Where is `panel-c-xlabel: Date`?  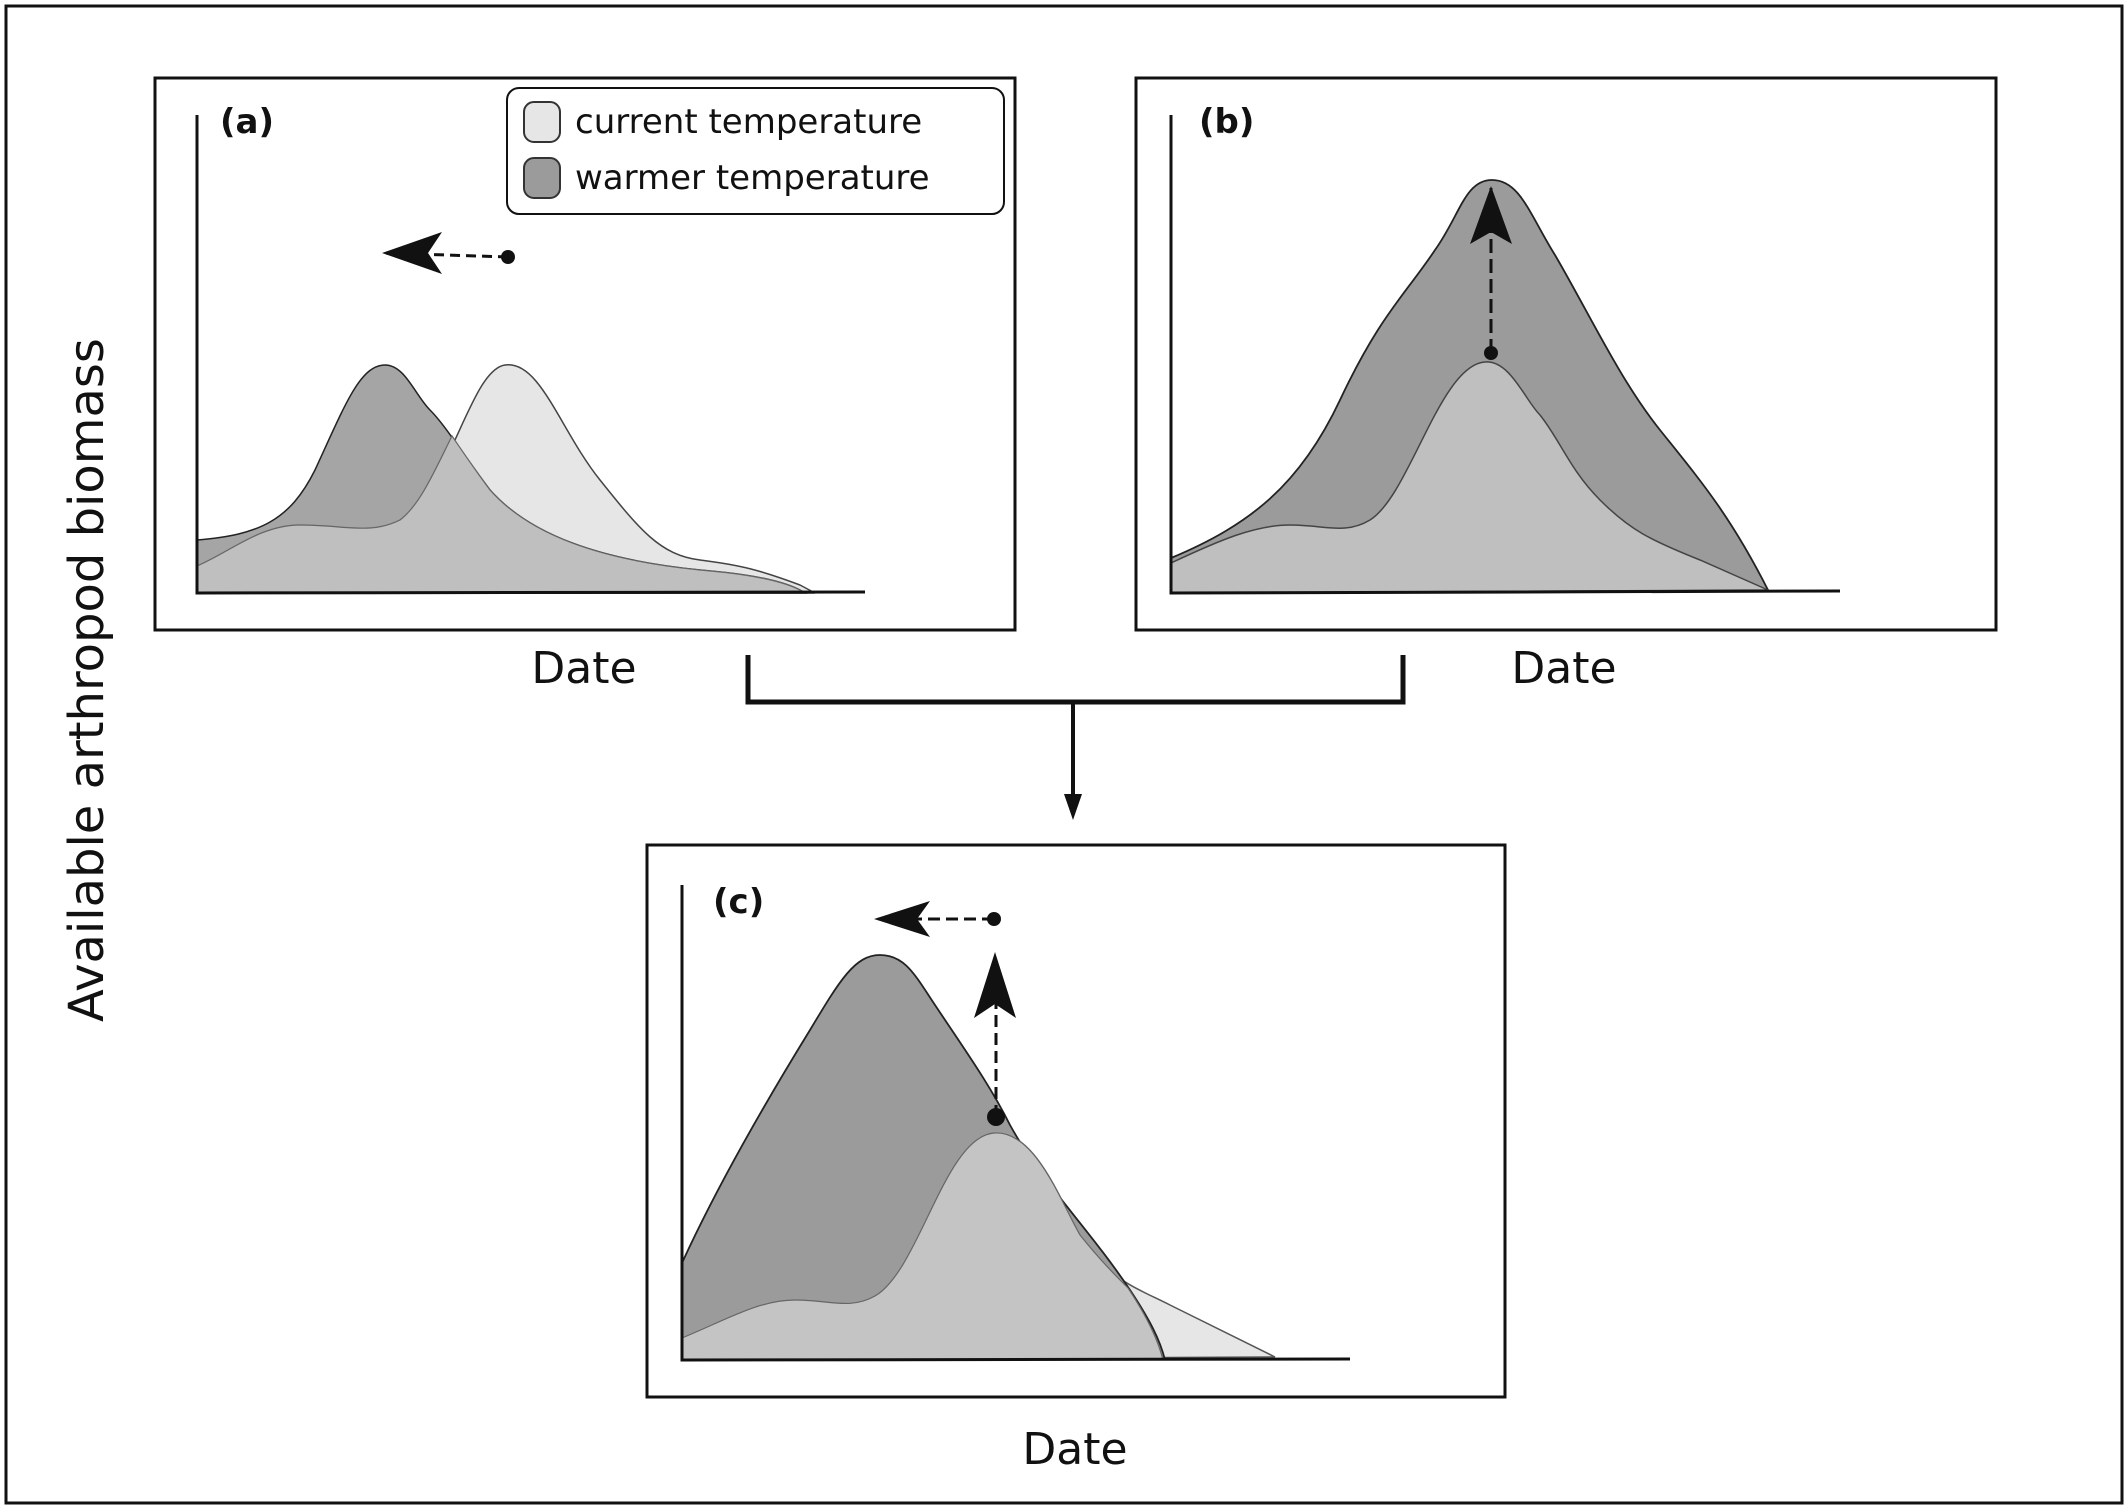
panel-c-xlabel: Date is located at coordinates (1074, 1449).